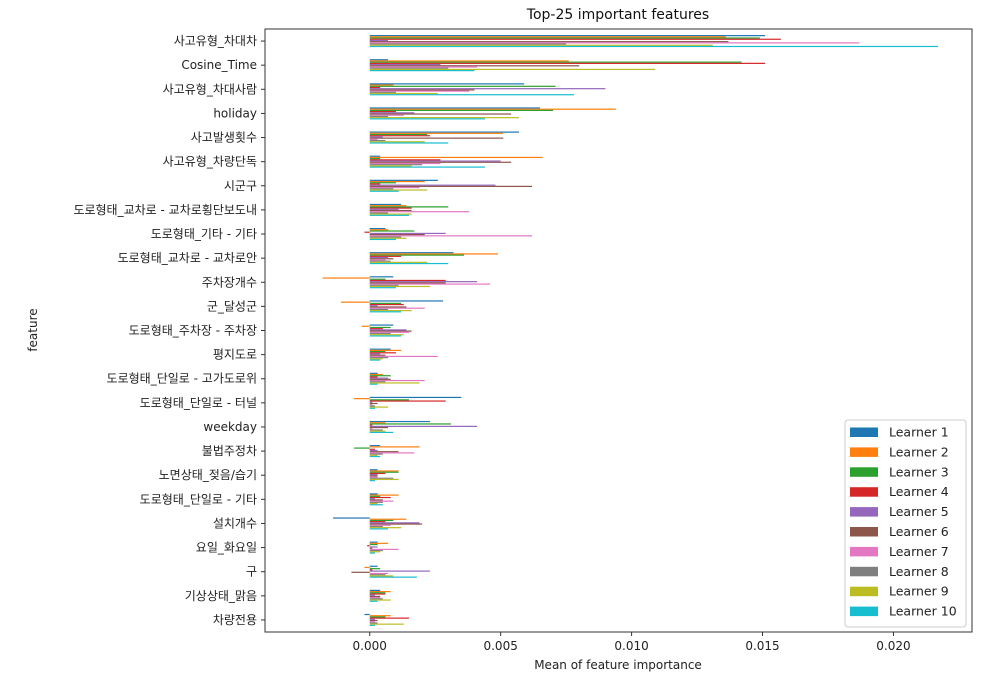  What do you see at coordinates (500, 646) in the screenshot?
I see `x-tick-label: 0.005` at bounding box center [500, 646].